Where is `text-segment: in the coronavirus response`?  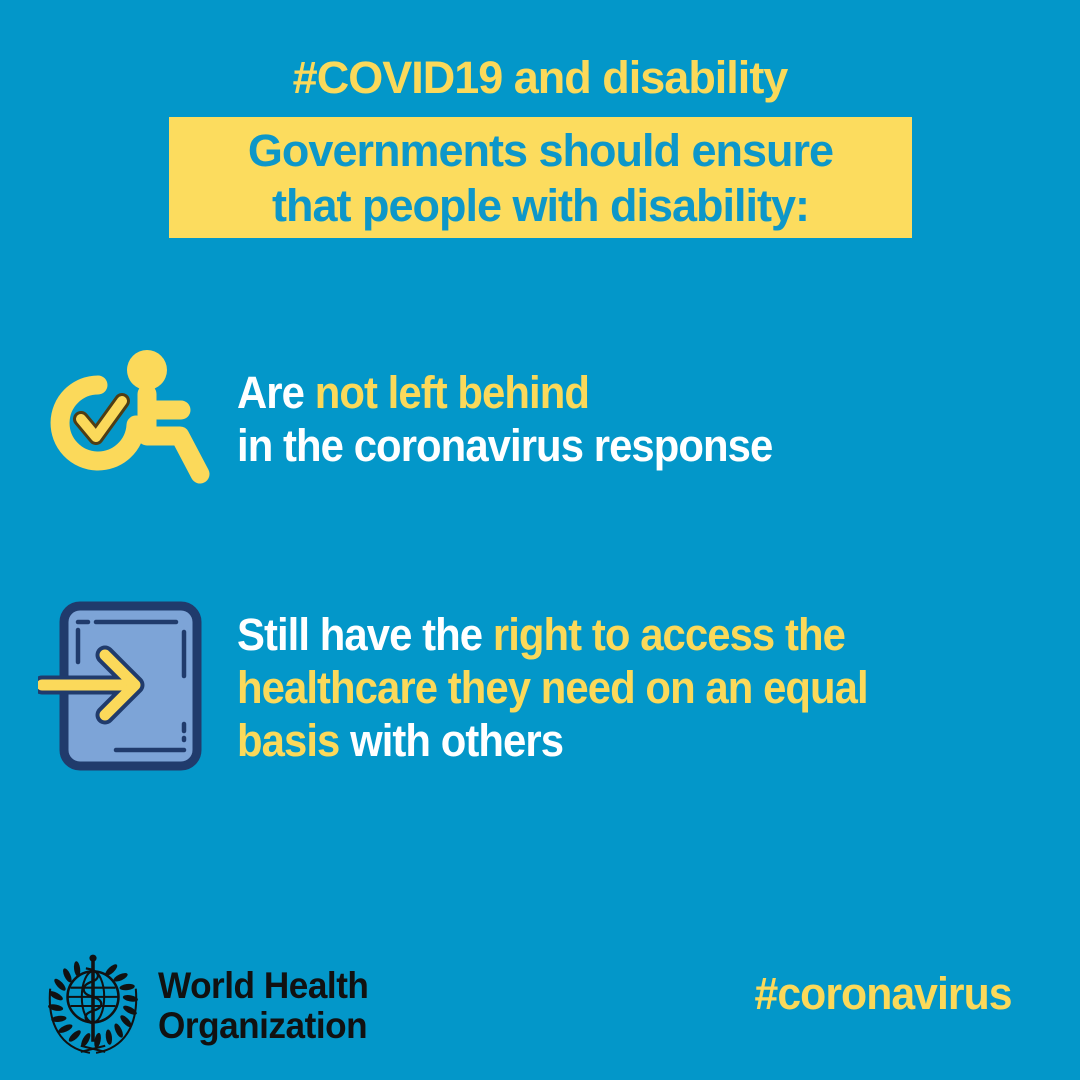 text-segment: in the coronavirus response is located at coordinates (505, 445).